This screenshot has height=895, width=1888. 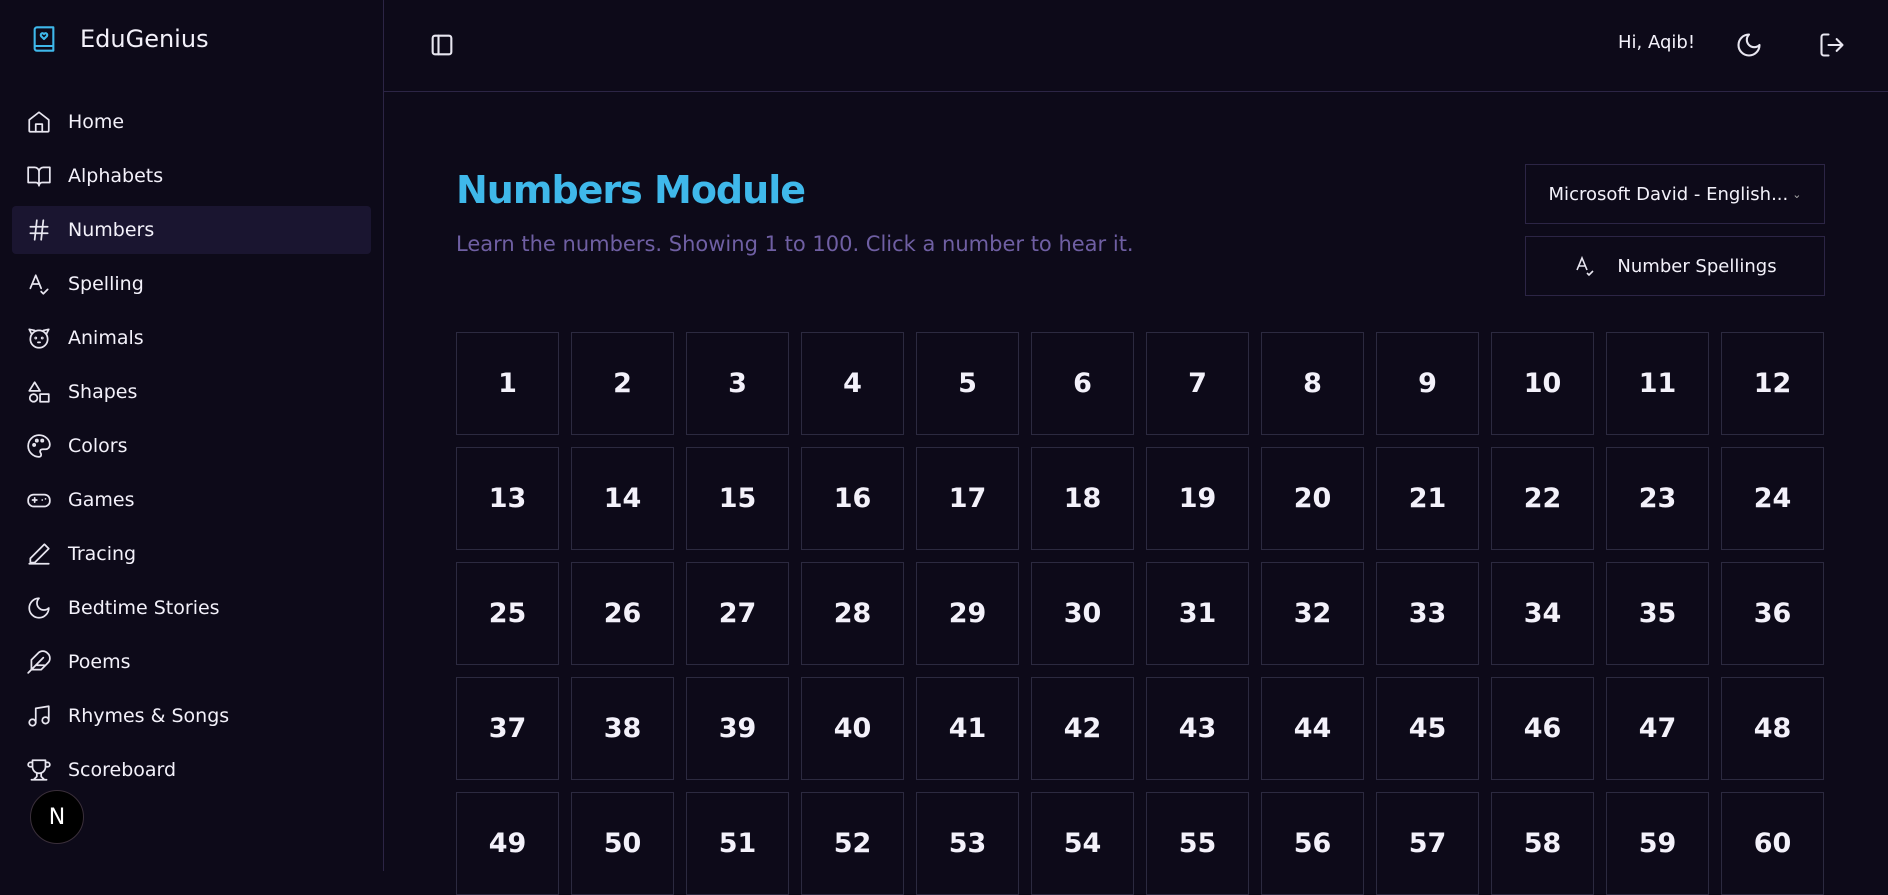 I want to click on number-tile: 52, so click(x=852, y=843).